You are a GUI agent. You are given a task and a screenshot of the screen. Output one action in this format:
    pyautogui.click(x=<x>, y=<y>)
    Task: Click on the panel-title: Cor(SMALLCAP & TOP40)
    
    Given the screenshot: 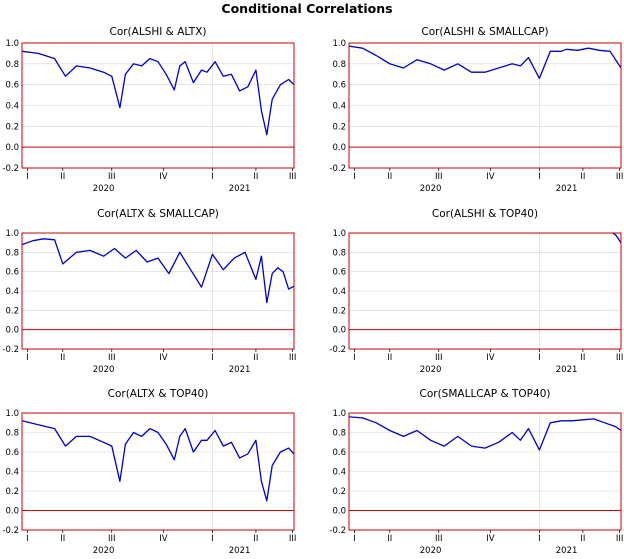 What is the action you would take?
    pyautogui.click(x=485, y=394)
    